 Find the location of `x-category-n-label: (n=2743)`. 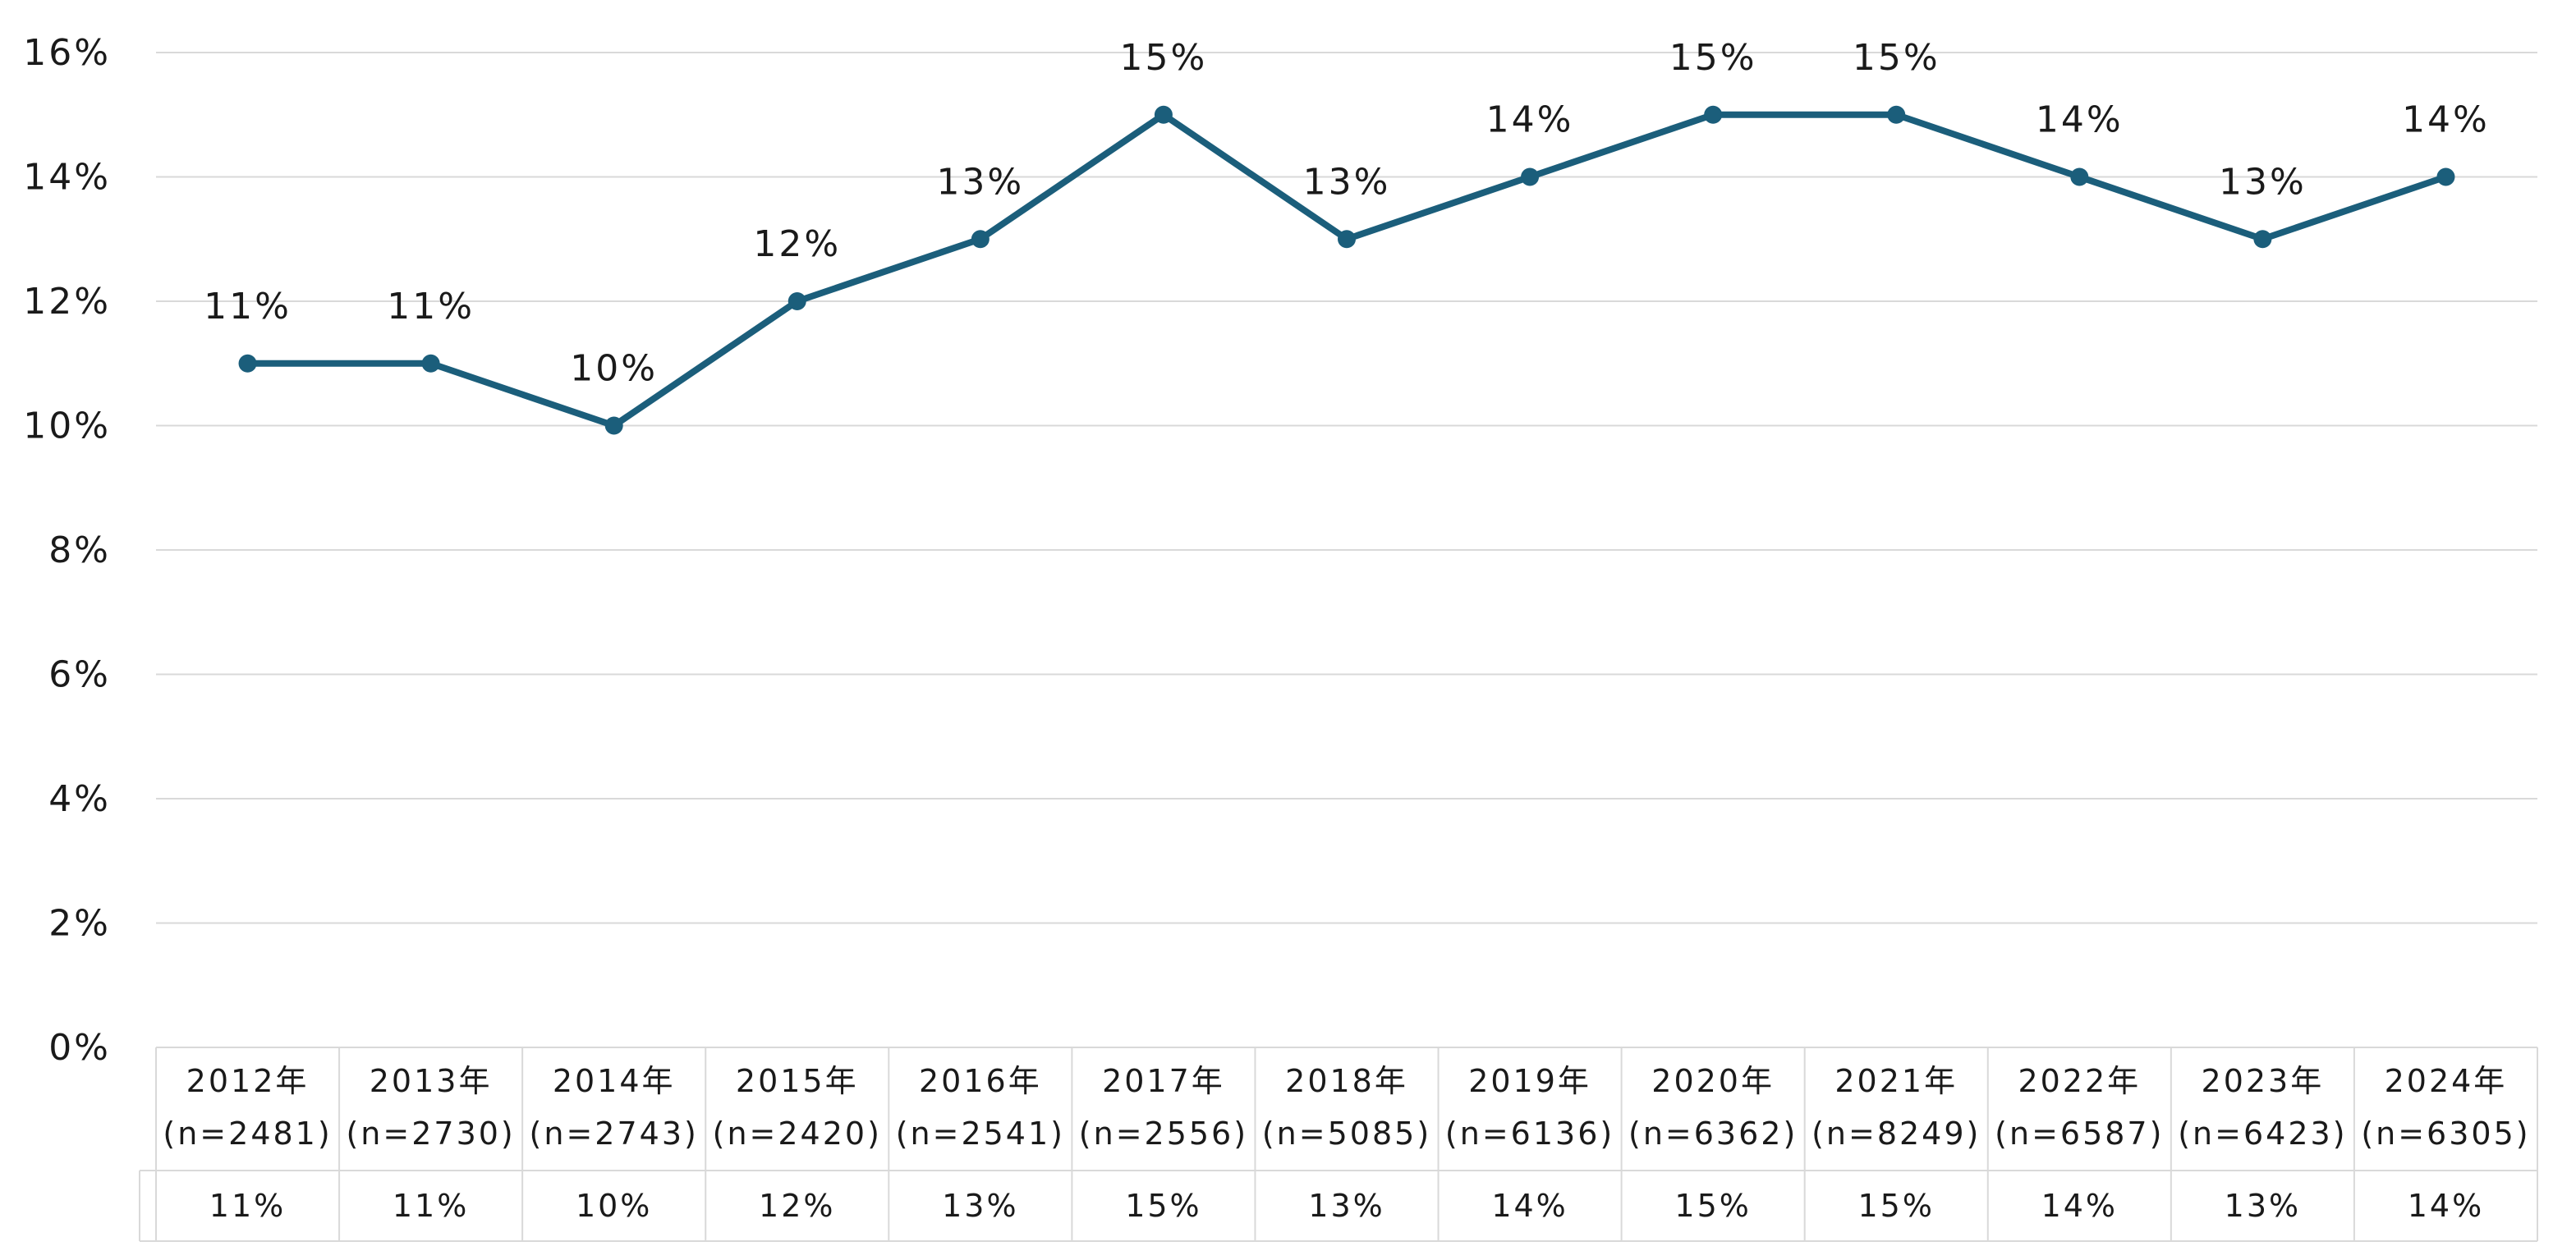

x-category-n-label: (n=2743) is located at coordinates (614, 1134).